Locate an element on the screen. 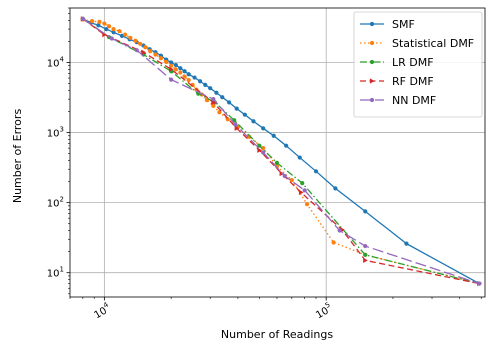 The width and height of the screenshot is (488, 350). x-tick-exponent: 5 is located at coordinates (328, 304).